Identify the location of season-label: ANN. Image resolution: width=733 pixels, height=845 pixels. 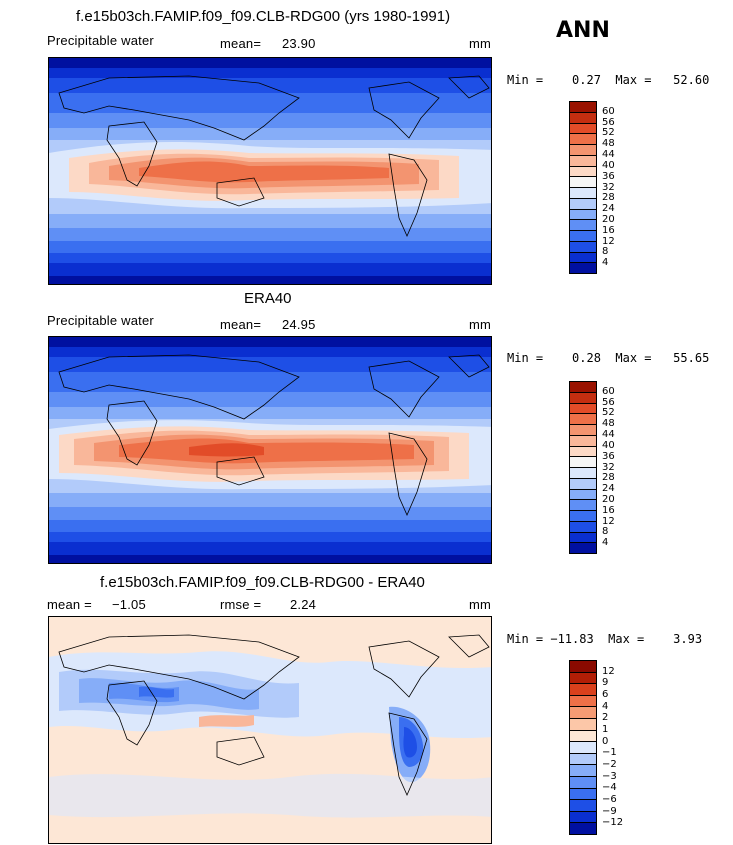
(583, 30).